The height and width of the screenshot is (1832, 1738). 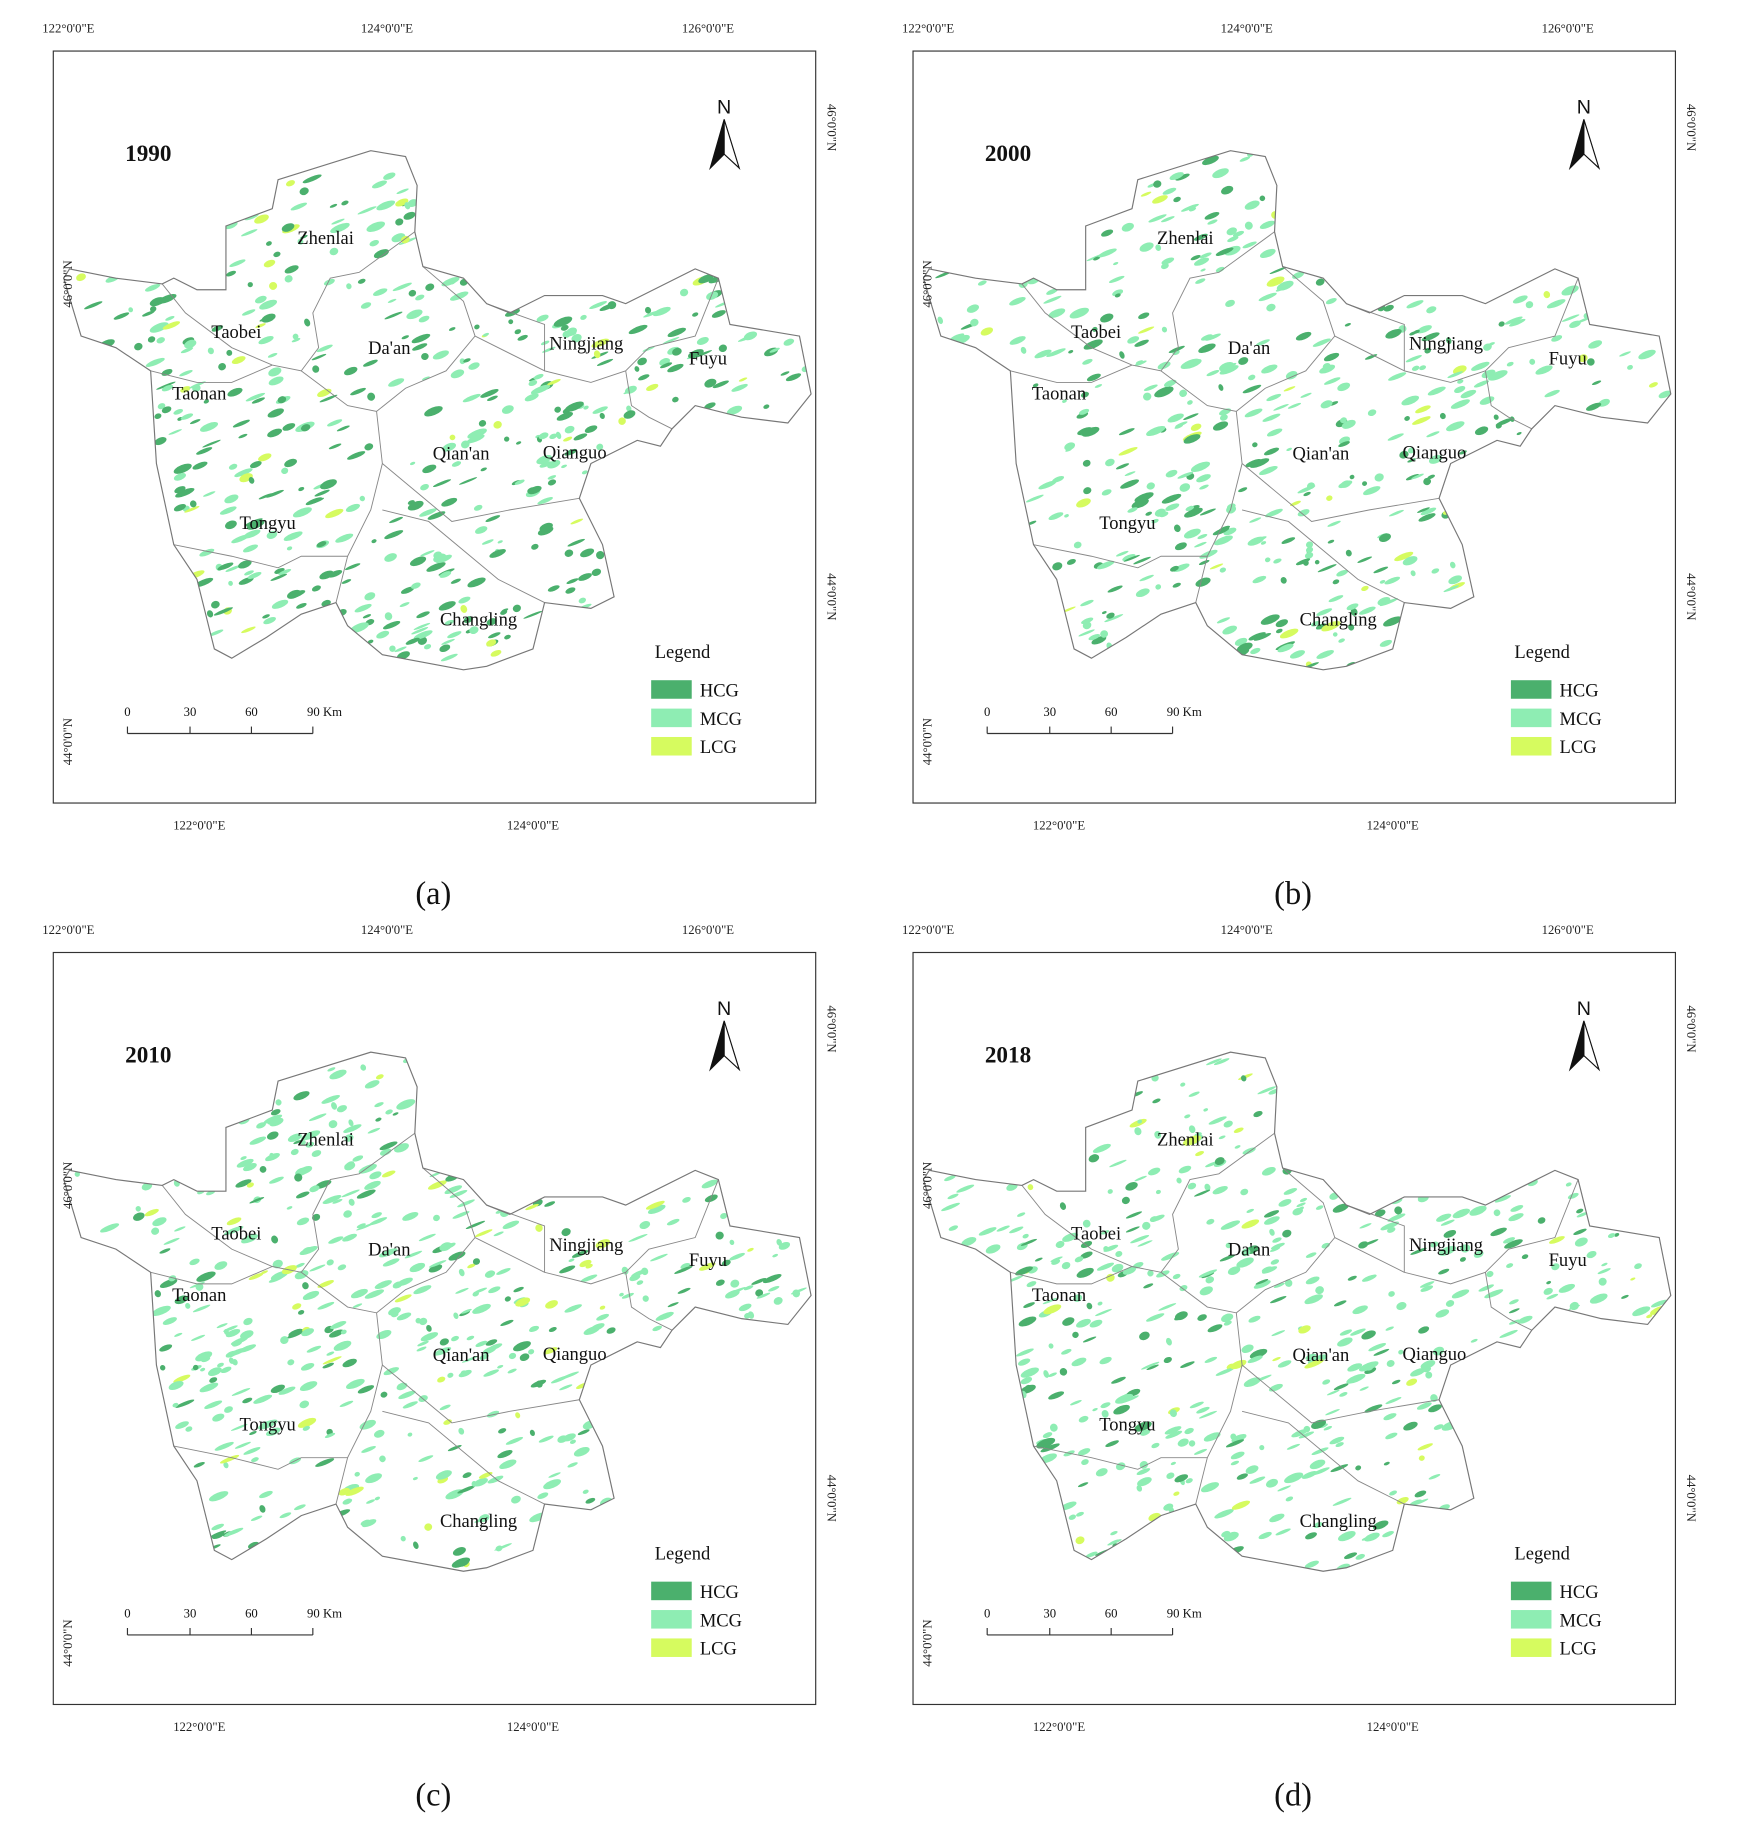 What do you see at coordinates (1111, 1614) in the screenshot?
I see `scale-label: 60` at bounding box center [1111, 1614].